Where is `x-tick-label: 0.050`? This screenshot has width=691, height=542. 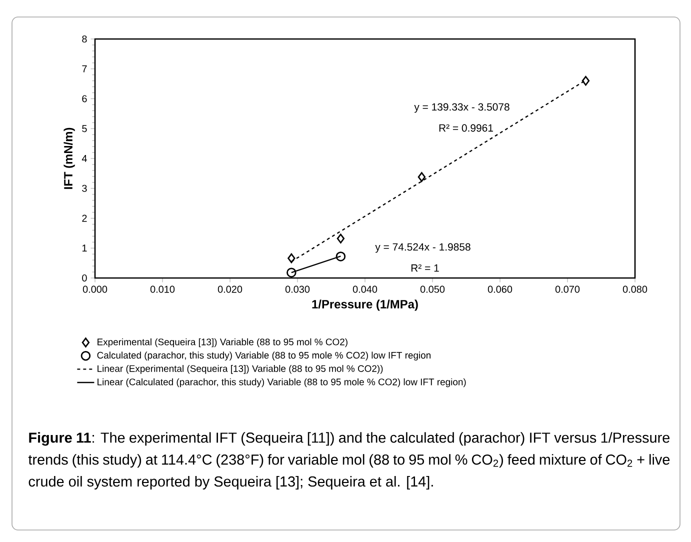 x-tick-label: 0.050 is located at coordinates (432, 289).